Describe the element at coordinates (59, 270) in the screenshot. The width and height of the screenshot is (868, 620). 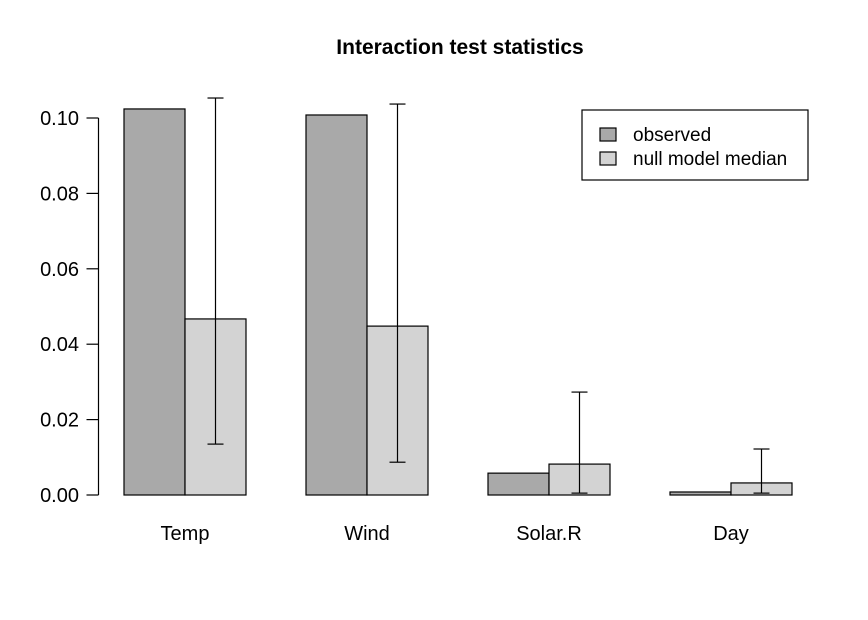
I see `y-tick-label: 0.06` at that location.